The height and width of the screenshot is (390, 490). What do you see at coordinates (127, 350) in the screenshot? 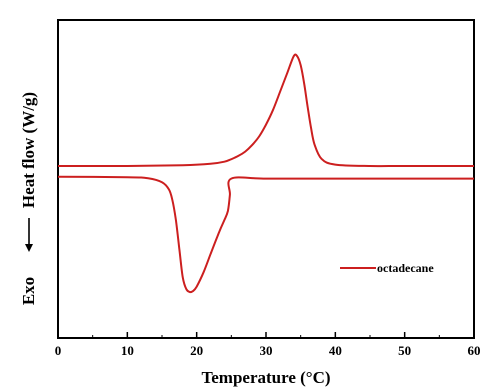
I see `x-tick-label: 10` at bounding box center [127, 350].